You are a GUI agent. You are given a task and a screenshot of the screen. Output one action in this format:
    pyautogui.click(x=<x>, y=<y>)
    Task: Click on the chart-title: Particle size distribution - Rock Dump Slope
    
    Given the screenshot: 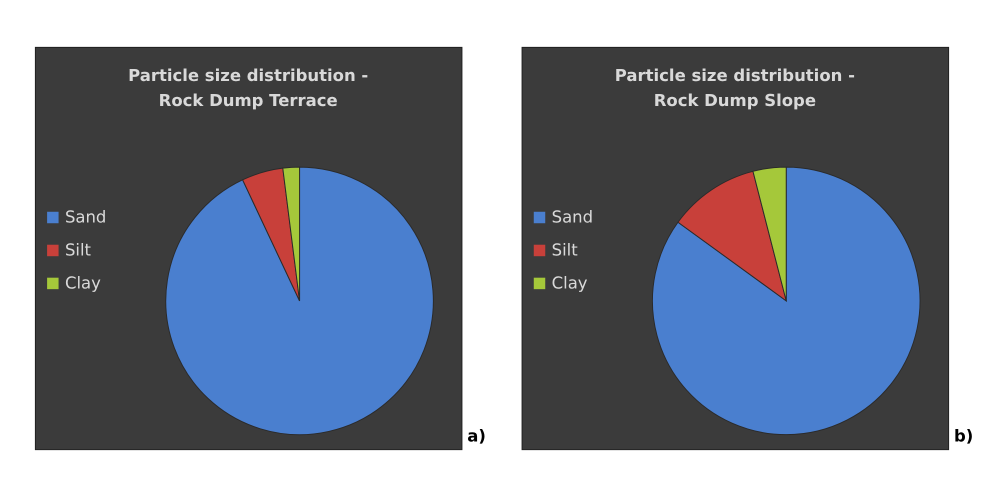 What is the action you would take?
    pyautogui.click(x=734, y=88)
    